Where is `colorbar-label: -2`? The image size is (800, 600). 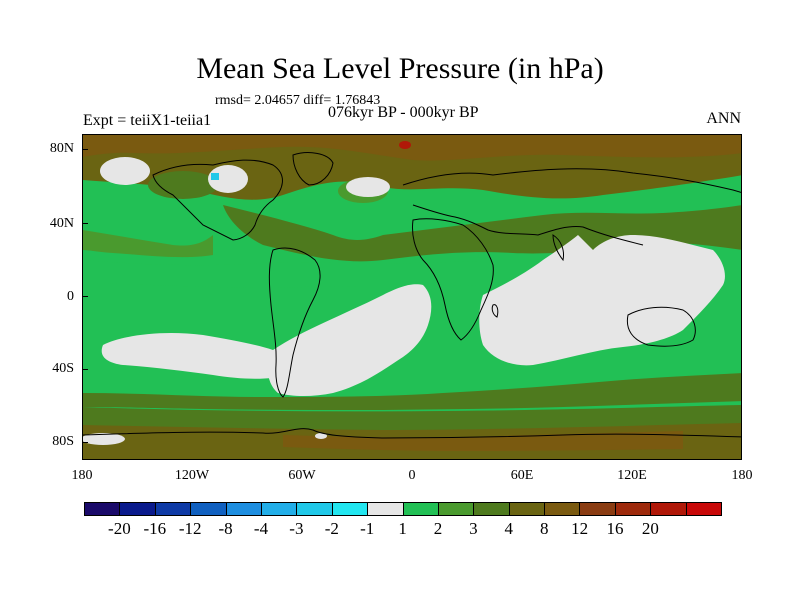 colorbar-label: -2 is located at coordinates (331, 528).